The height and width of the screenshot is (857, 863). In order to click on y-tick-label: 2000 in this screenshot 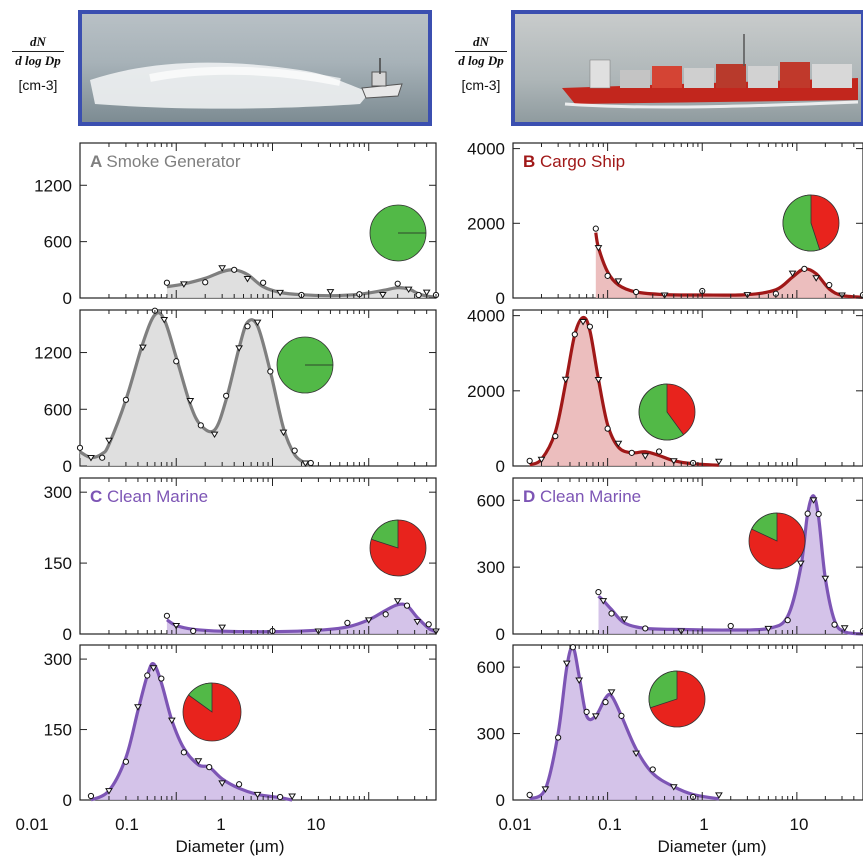, I will do `click(486, 223)`.